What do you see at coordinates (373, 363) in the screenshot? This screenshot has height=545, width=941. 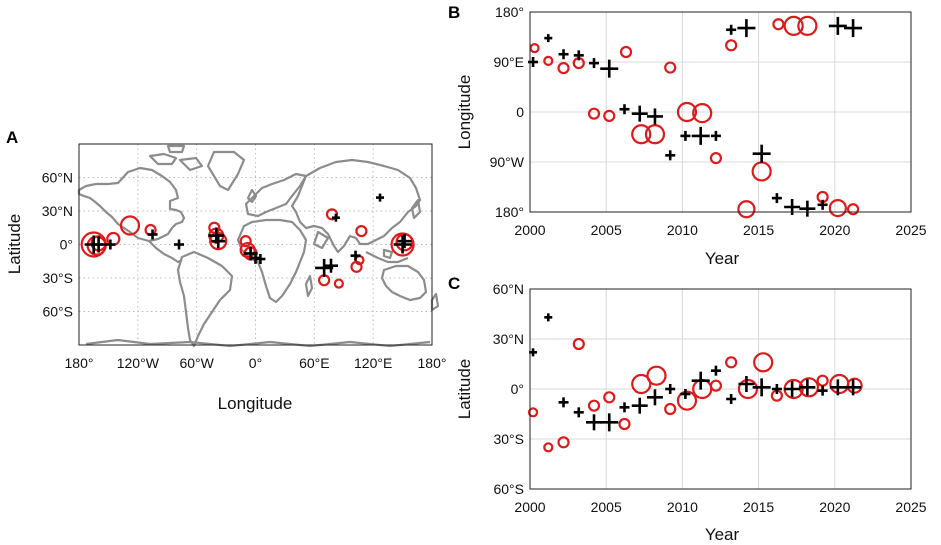 I see `x-tick-label: 120°E` at bounding box center [373, 363].